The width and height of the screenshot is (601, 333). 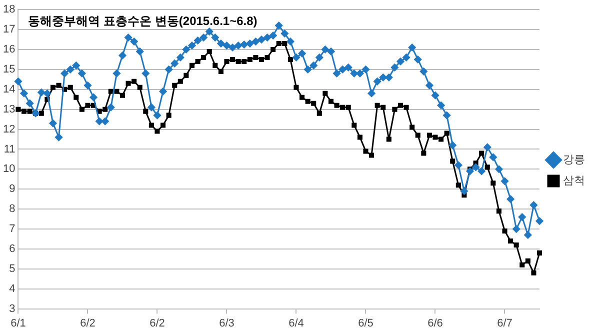 I want to click on y-tick-label: 10, so click(x=9, y=169).